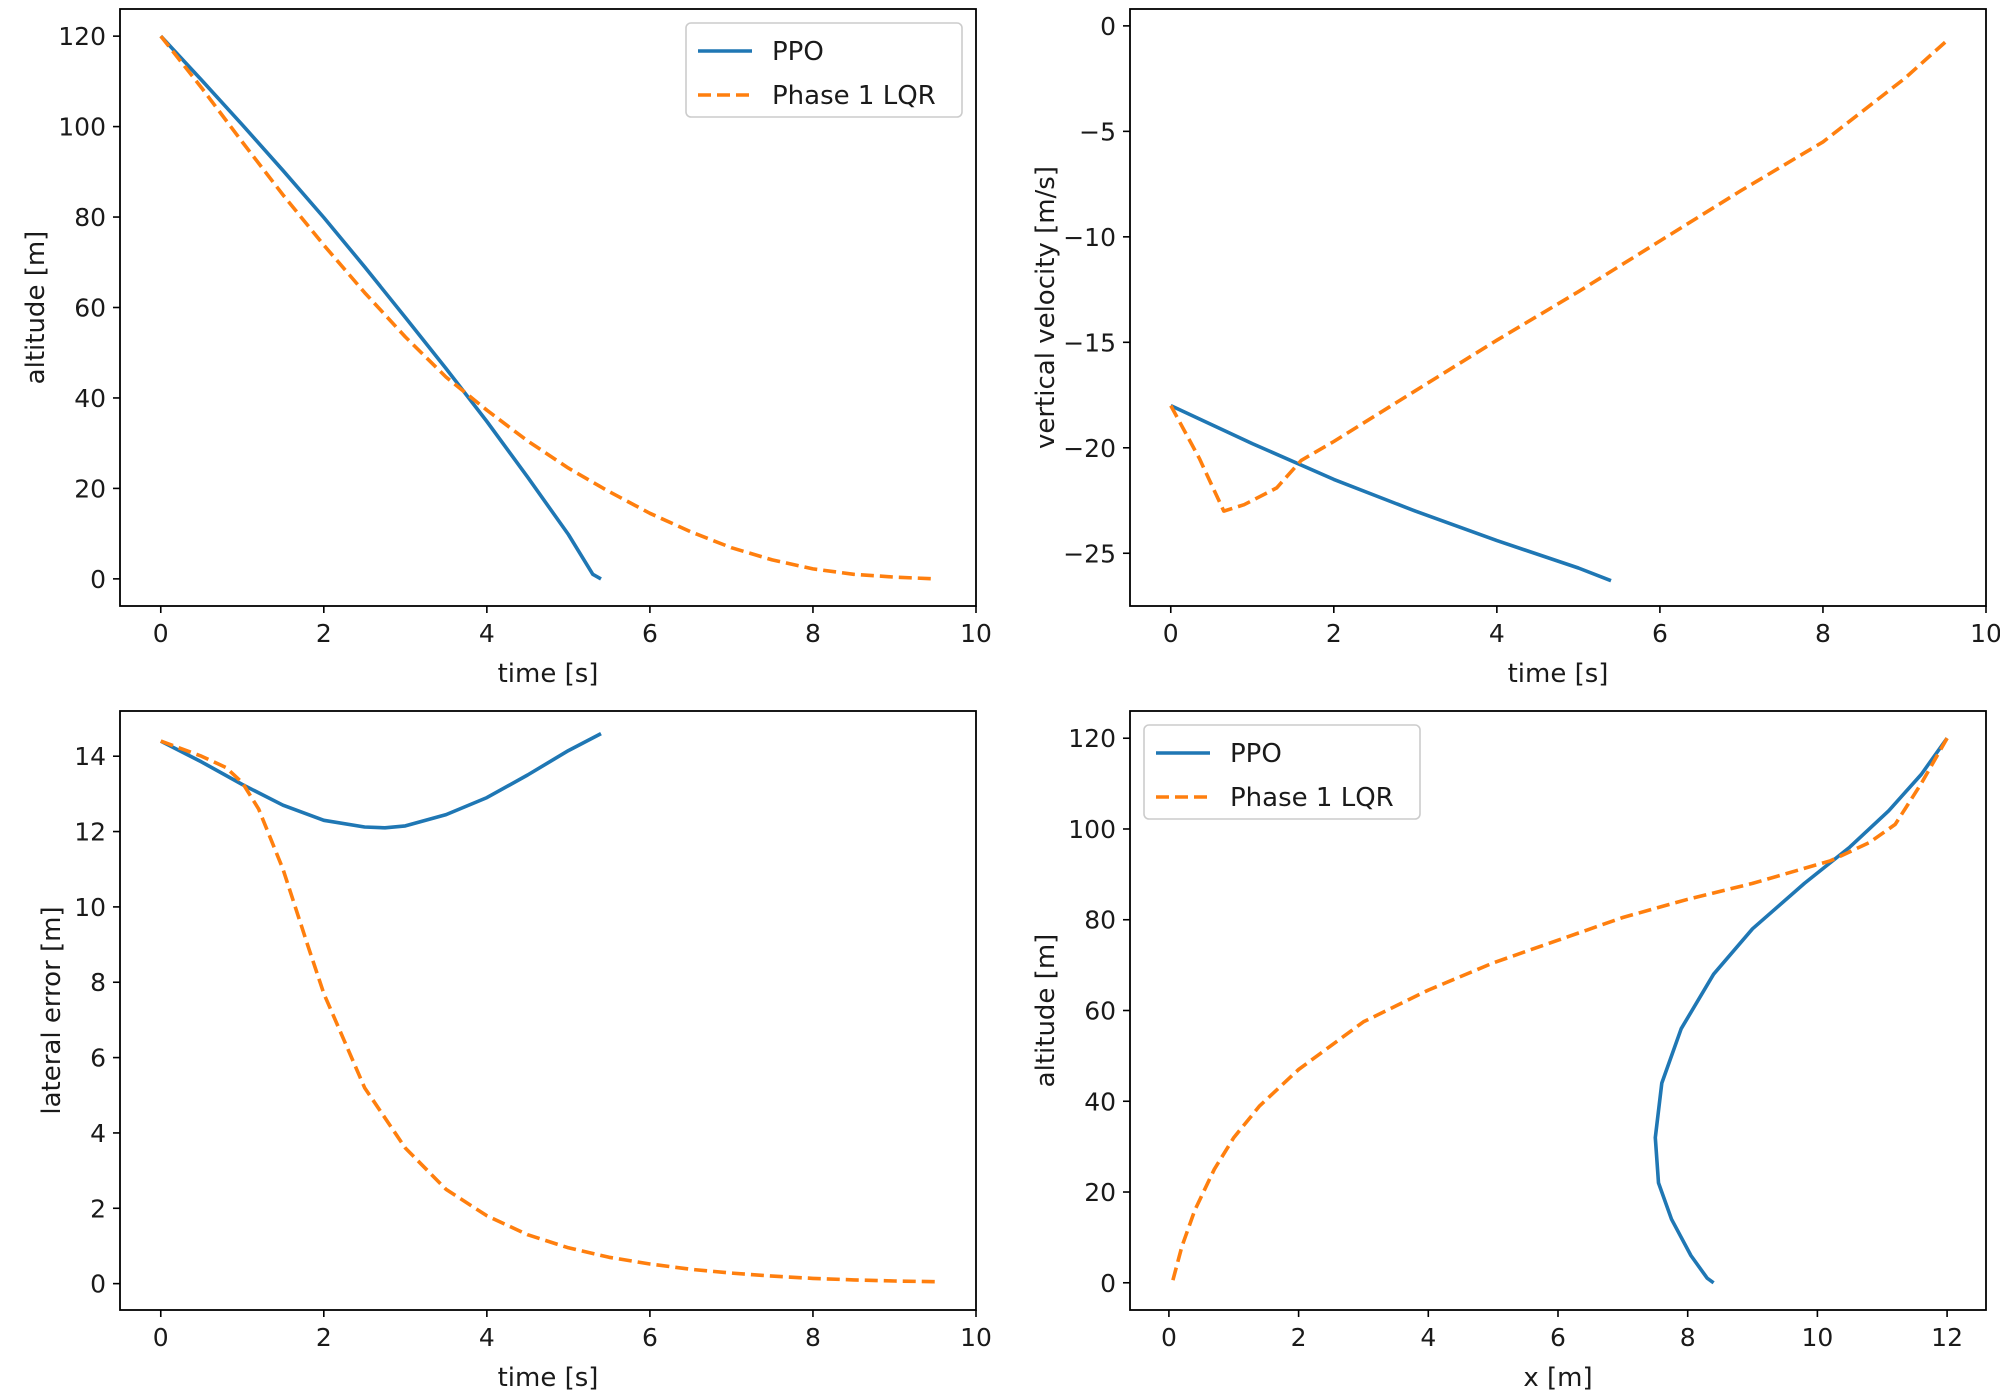 The image size is (2000, 1400). What do you see at coordinates (1557, 1378) in the screenshot?
I see `x-axis-label: x [m]` at bounding box center [1557, 1378].